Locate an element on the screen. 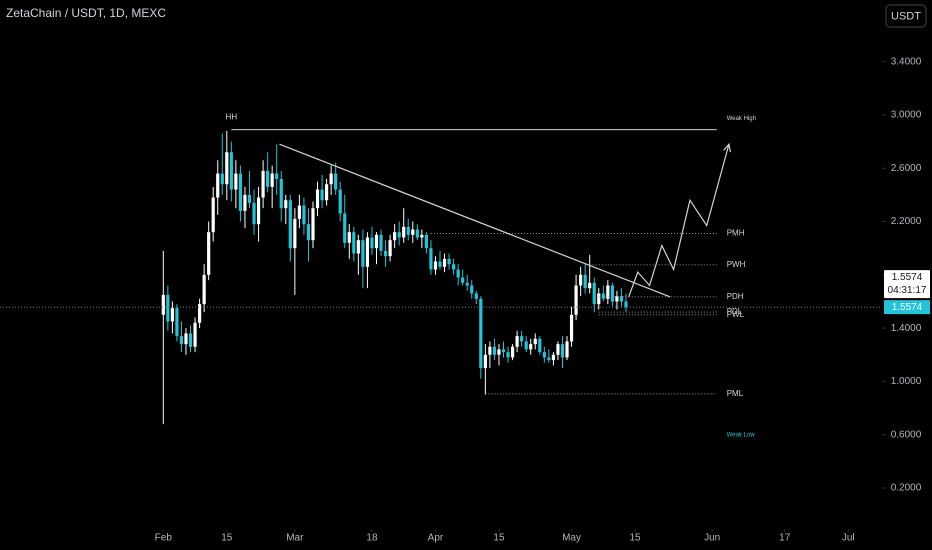 This screenshot has height=550, width=932. x-tick-label: Jul is located at coordinates (848, 538).